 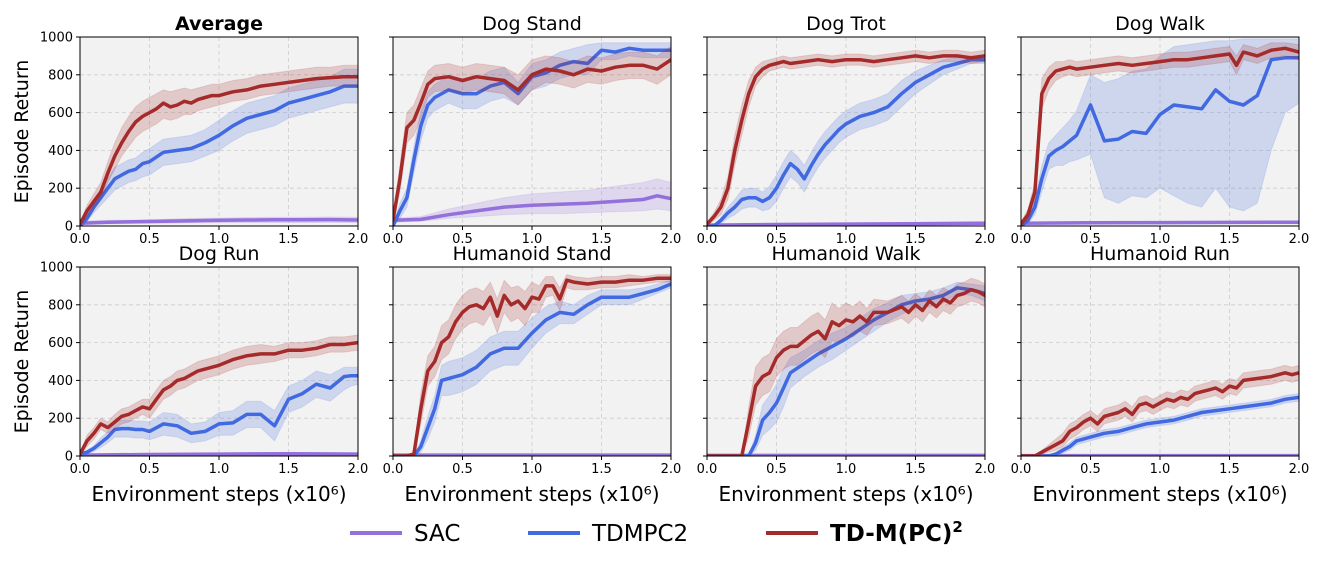 I want to click on subplot-title: Dog Trot, so click(x=846, y=24).